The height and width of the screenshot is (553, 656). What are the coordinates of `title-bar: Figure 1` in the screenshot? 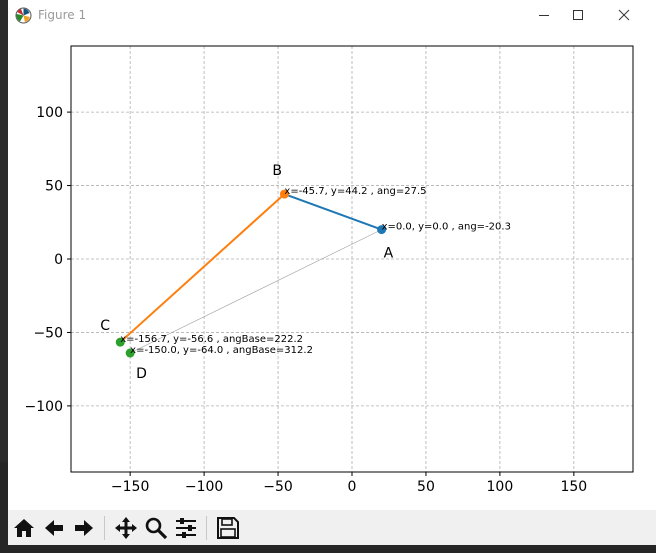 It's located at (332, 15).